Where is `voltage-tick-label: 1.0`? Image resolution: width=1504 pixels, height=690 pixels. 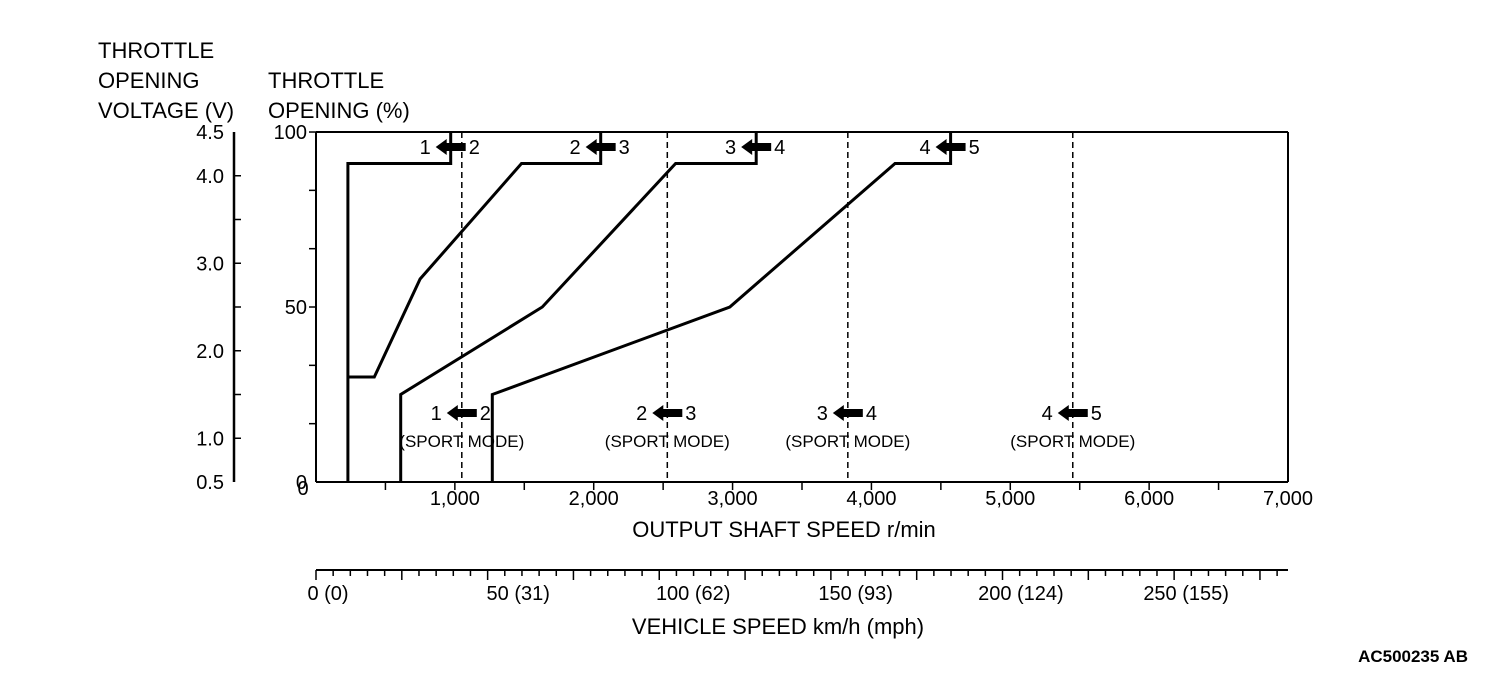 voltage-tick-label: 1.0 is located at coordinates (210, 439).